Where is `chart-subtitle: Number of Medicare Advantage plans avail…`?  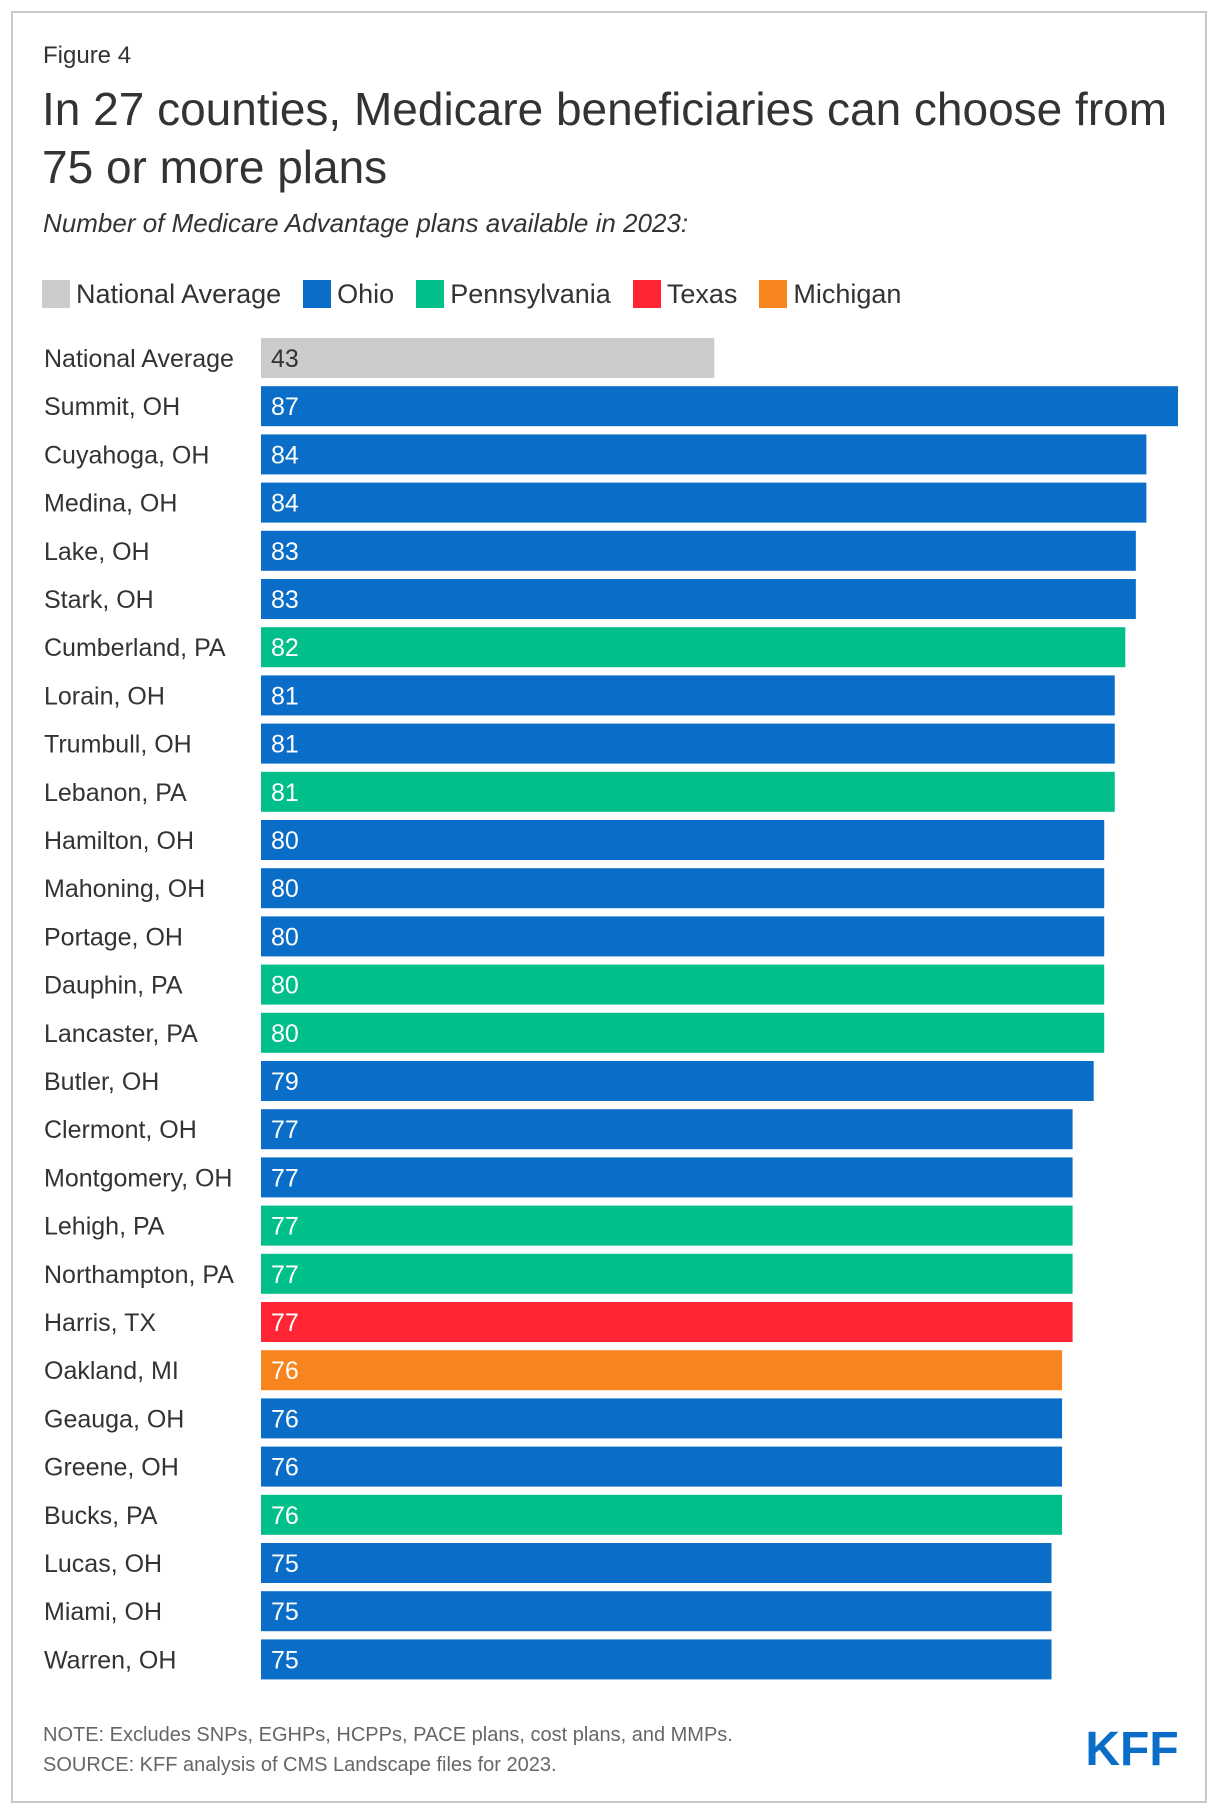
chart-subtitle: Number of Medicare Advantage plans avail… is located at coordinates (366, 223).